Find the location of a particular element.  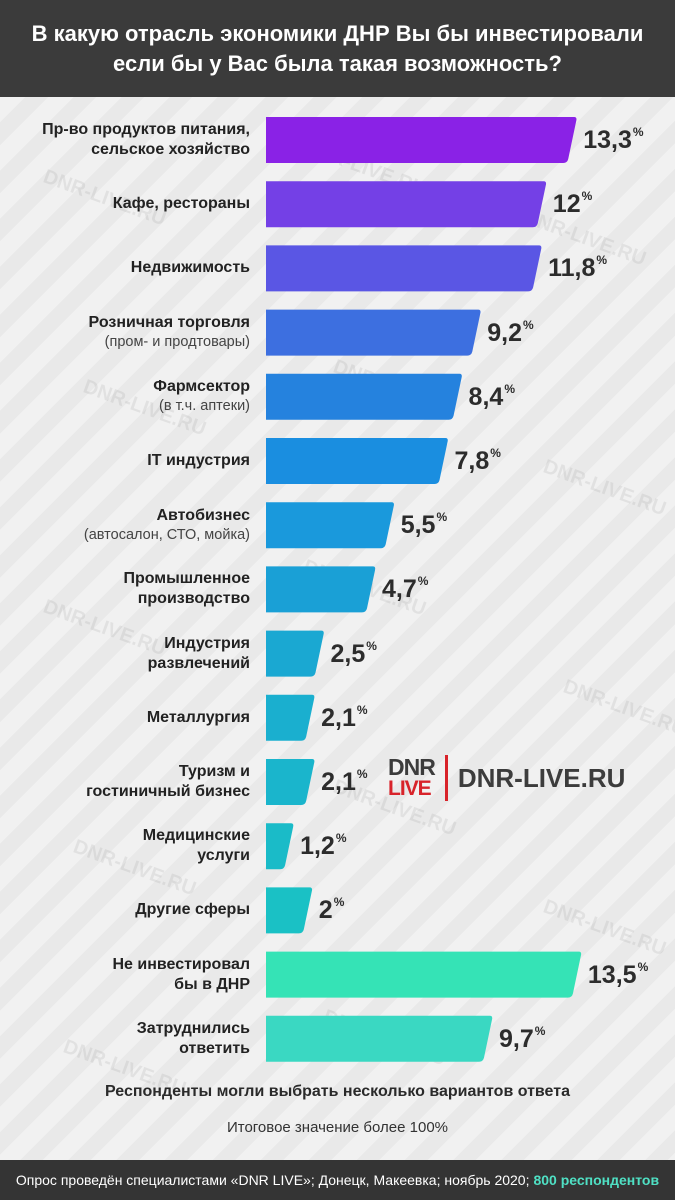

value-label: 4,7% is located at coordinates (405, 589).